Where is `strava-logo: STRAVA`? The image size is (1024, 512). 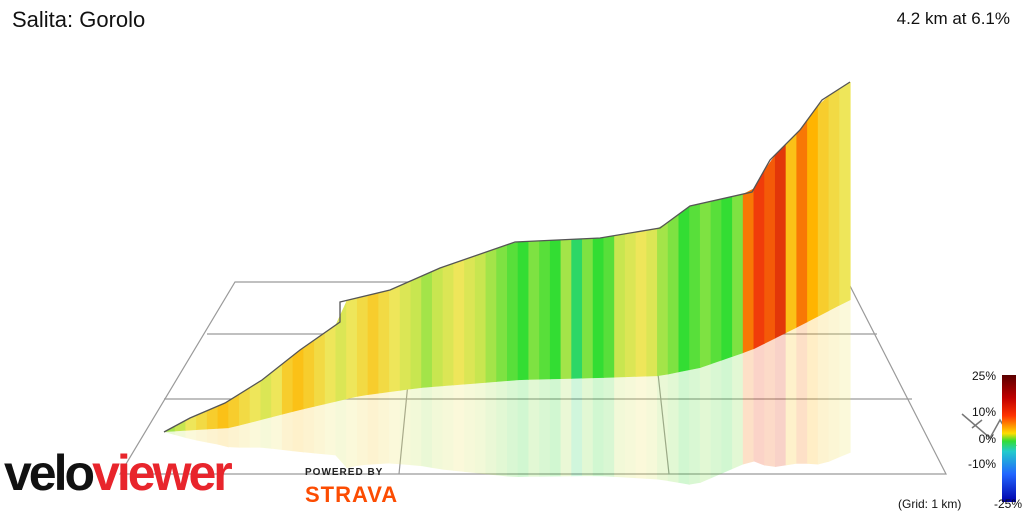 strava-logo: STRAVA is located at coordinates (352, 494).